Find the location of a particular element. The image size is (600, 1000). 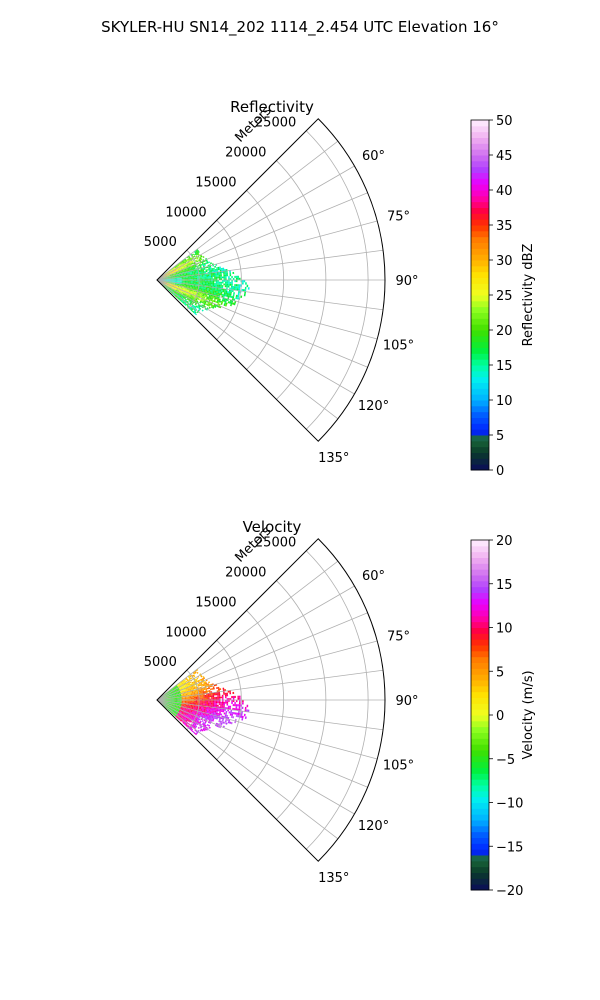

azimuth-tick-label: 120° is located at coordinates (373, 826).